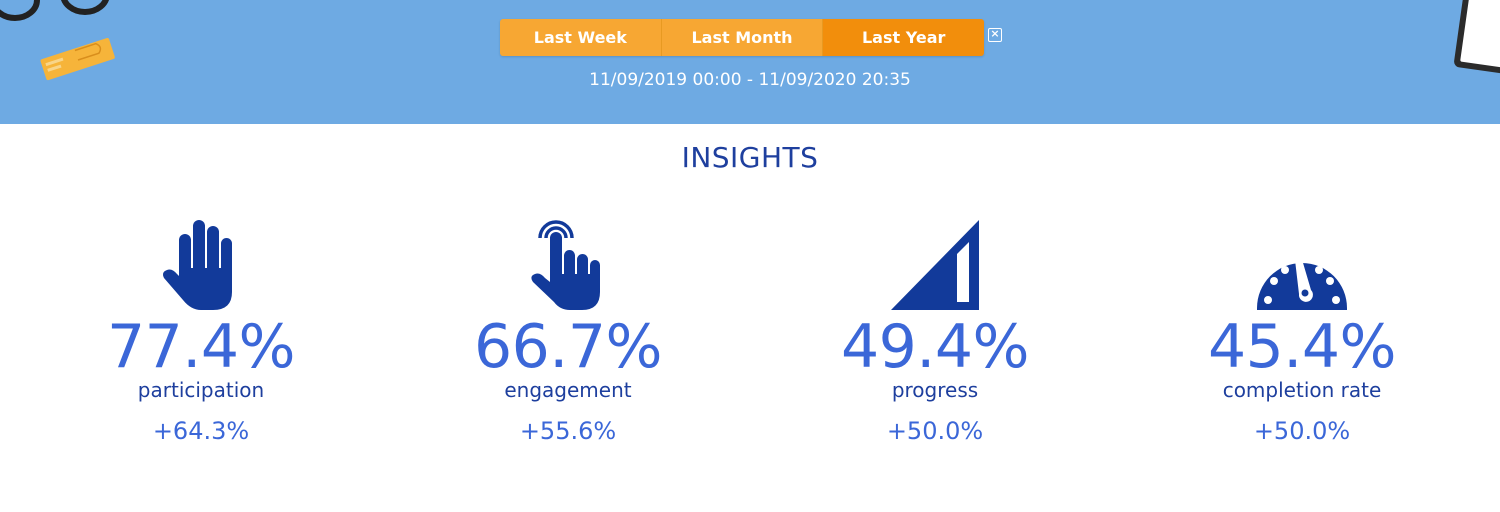  What do you see at coordinates (1477, 37) in the screenshot?
I see `tablet-icon` at bounding box center [1477, 37].